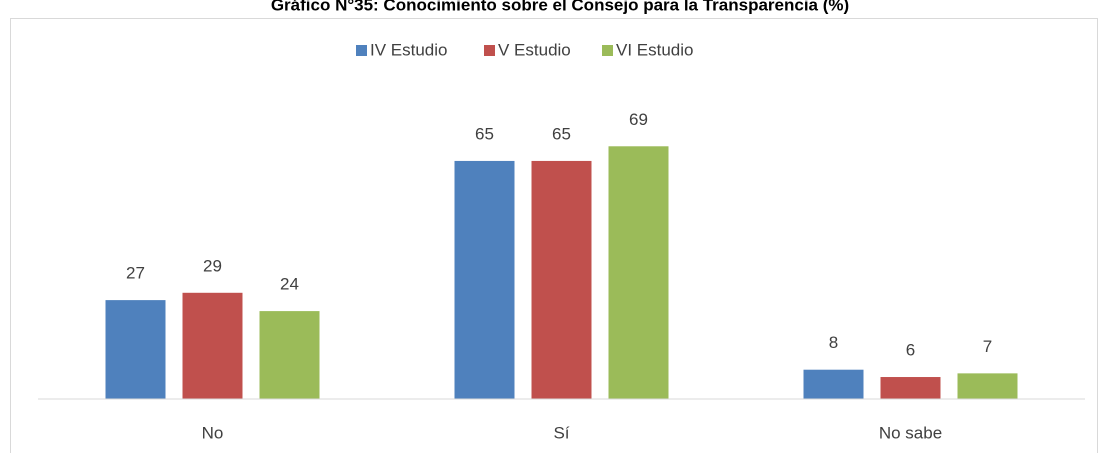 The height and width of the screenshot is (453, 1099). I want to click on data-label: 27, so click(135, 273).